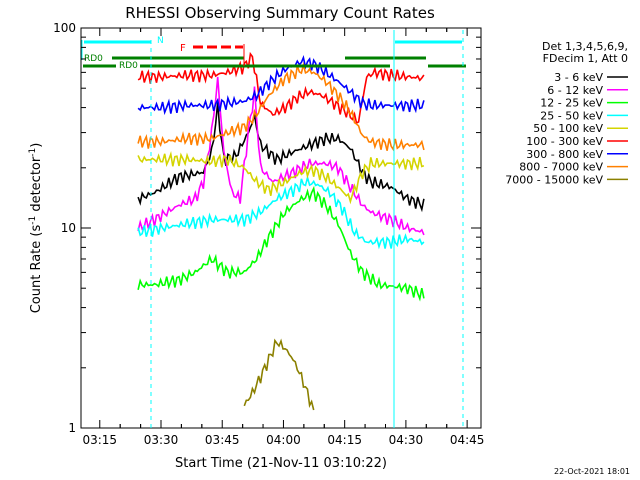  What do you see at coordinates (183, 48) in the screenshot?
I see `f-flag-label: F` at bounding box center [183, 48].